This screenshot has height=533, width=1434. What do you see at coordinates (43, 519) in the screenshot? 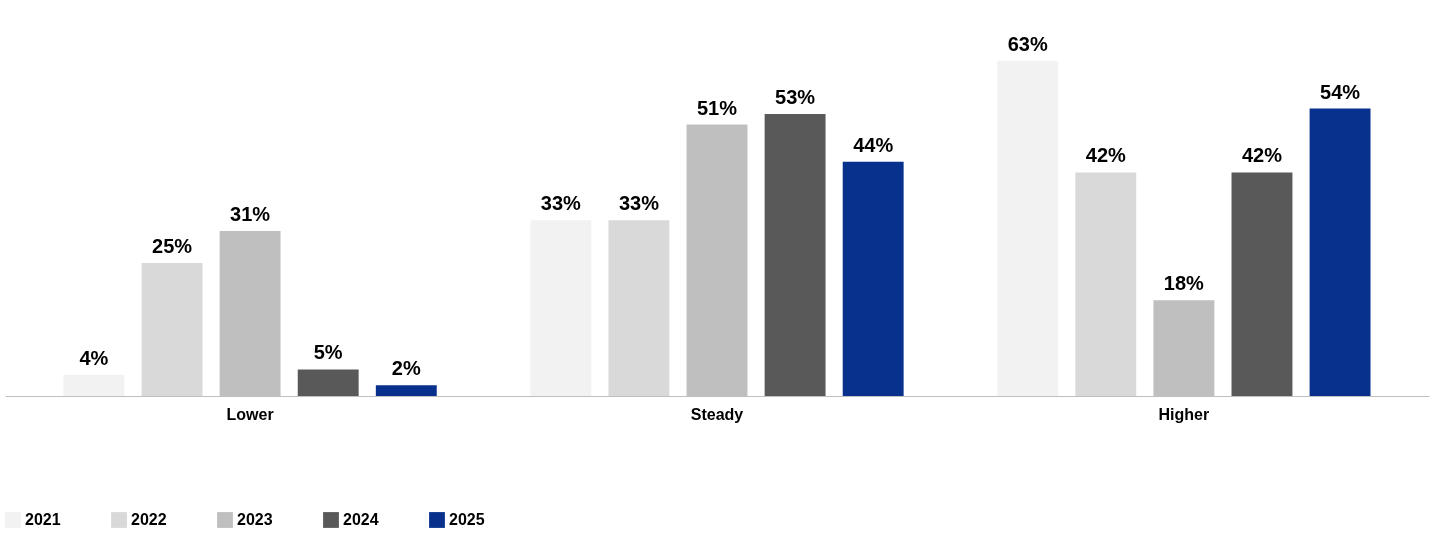
I see `legend-label: 2021` at bounding box center [43, 519].